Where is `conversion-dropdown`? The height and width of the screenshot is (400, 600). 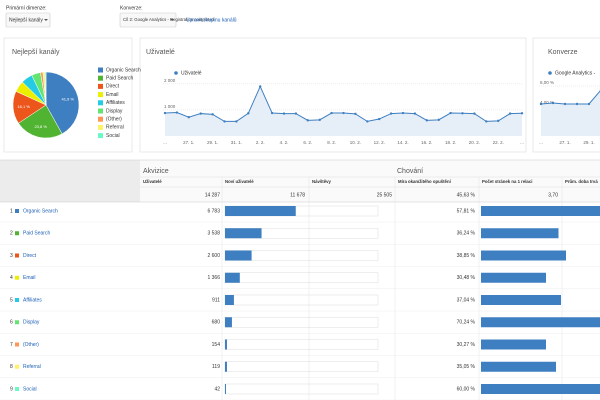
conversion-dropdown is located at coordinates (148, 20).